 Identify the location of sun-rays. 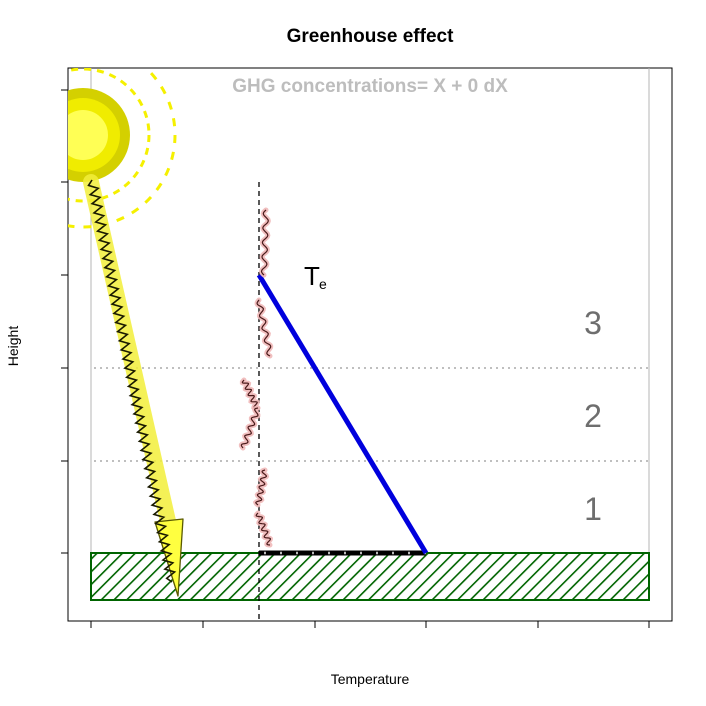
(122, 148).